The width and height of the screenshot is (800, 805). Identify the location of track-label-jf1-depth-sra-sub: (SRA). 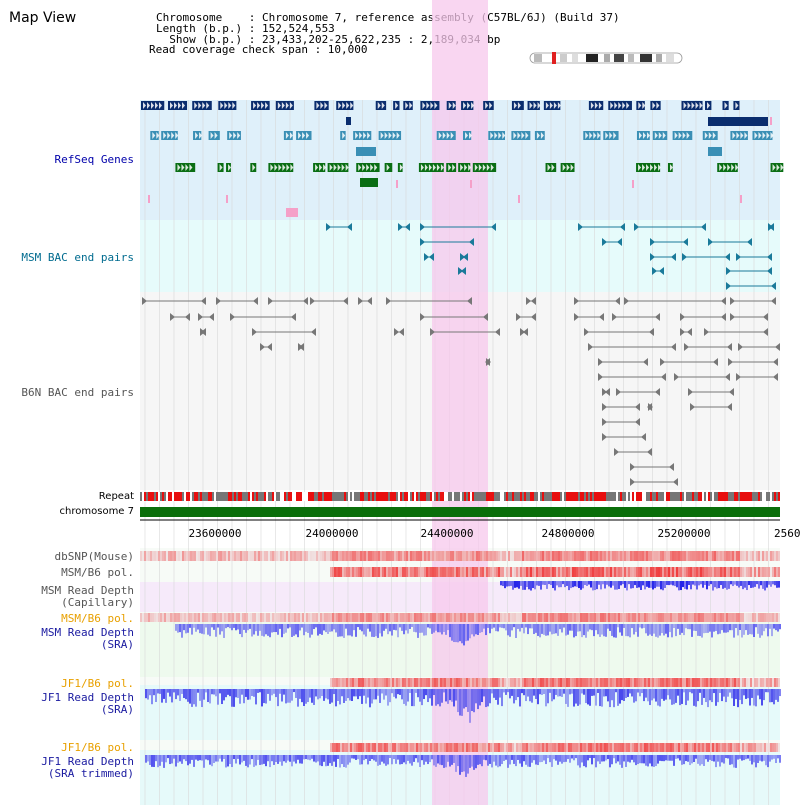
(117, 709).